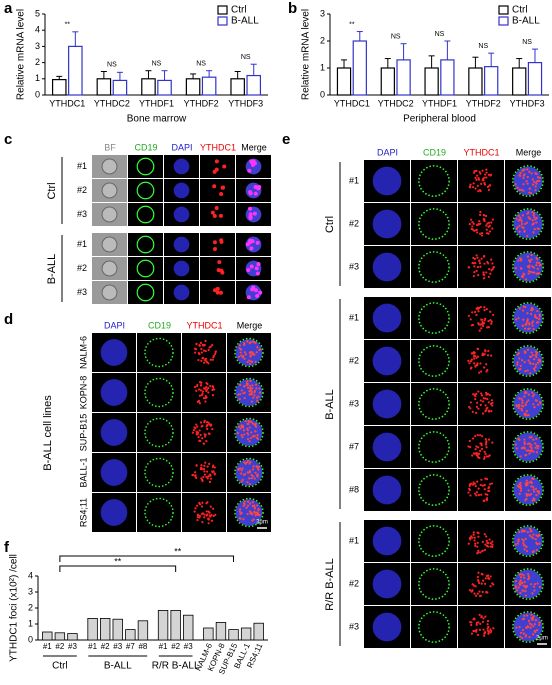  What do you see at coordinates (354, 360) in the screenshot?
I see `row-label: #2` at bounding box center [354, 360].